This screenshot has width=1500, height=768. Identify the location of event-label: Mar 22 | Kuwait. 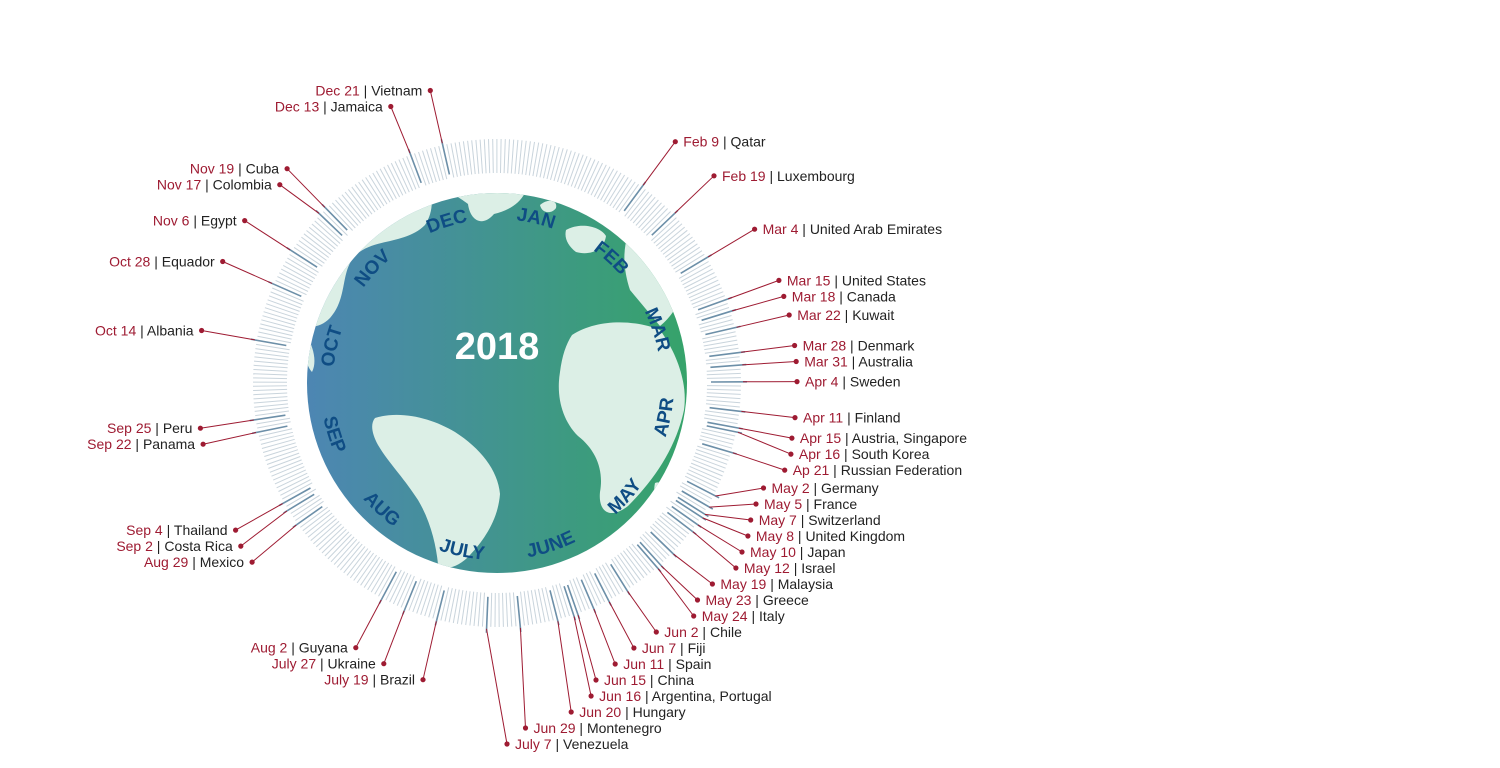
(845, 315).